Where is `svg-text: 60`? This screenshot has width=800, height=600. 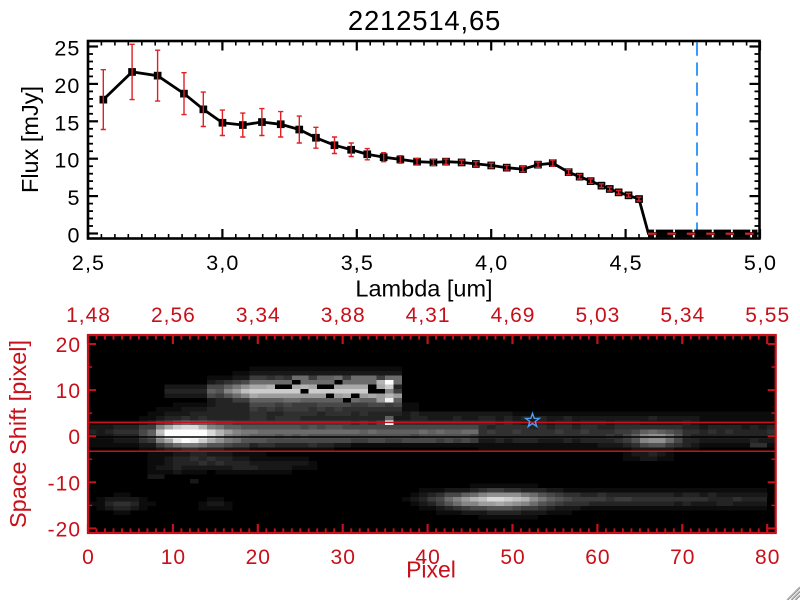
svg-text: 60 is located at coordinates (597, 557).